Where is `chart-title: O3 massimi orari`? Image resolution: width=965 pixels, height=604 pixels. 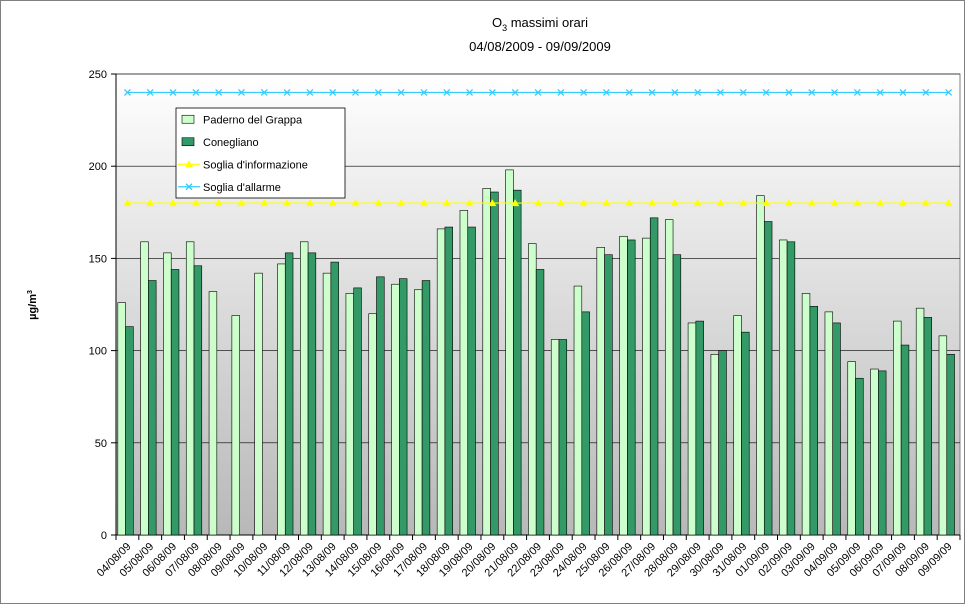 chart-title: O3 massimi orari is located at coordinates (540, 24).